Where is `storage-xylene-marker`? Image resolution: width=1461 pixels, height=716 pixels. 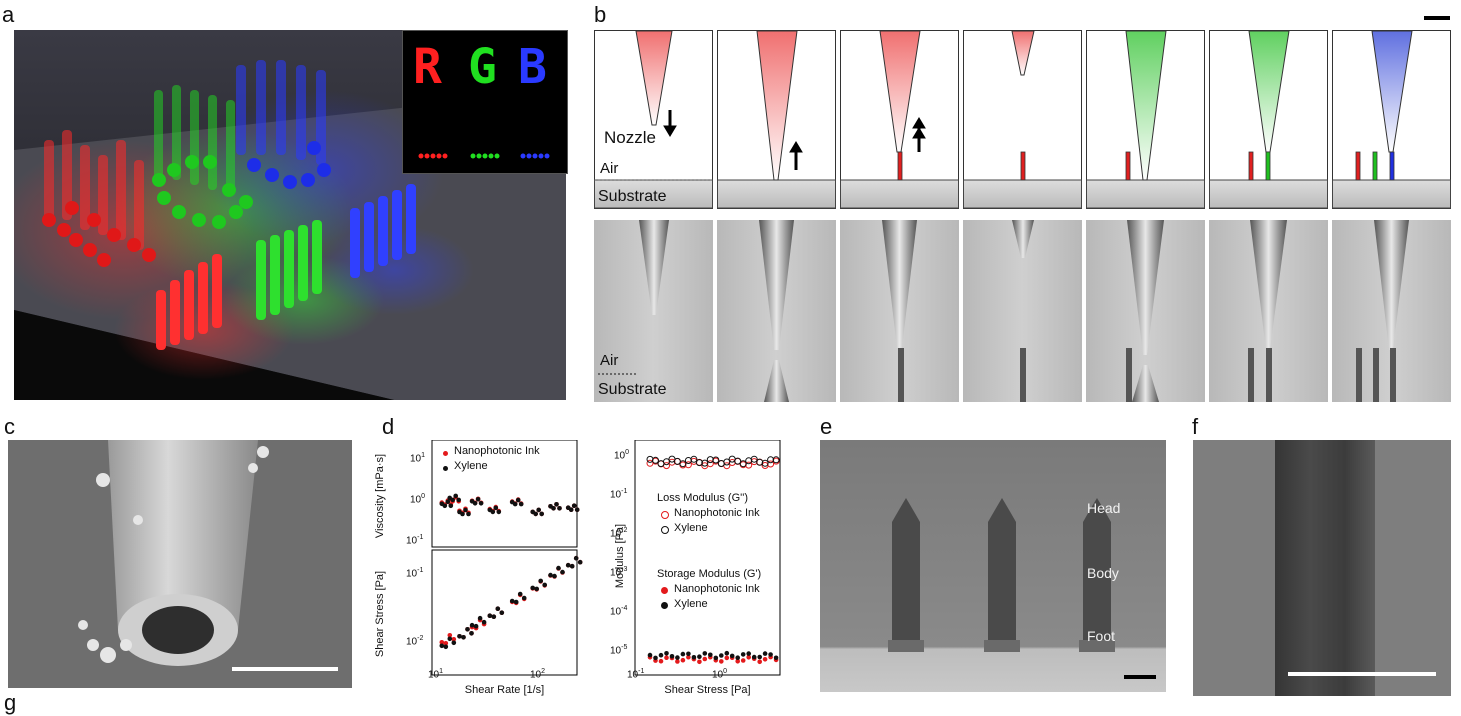 storage-xylene-marker is located at coordinates (664, 605).